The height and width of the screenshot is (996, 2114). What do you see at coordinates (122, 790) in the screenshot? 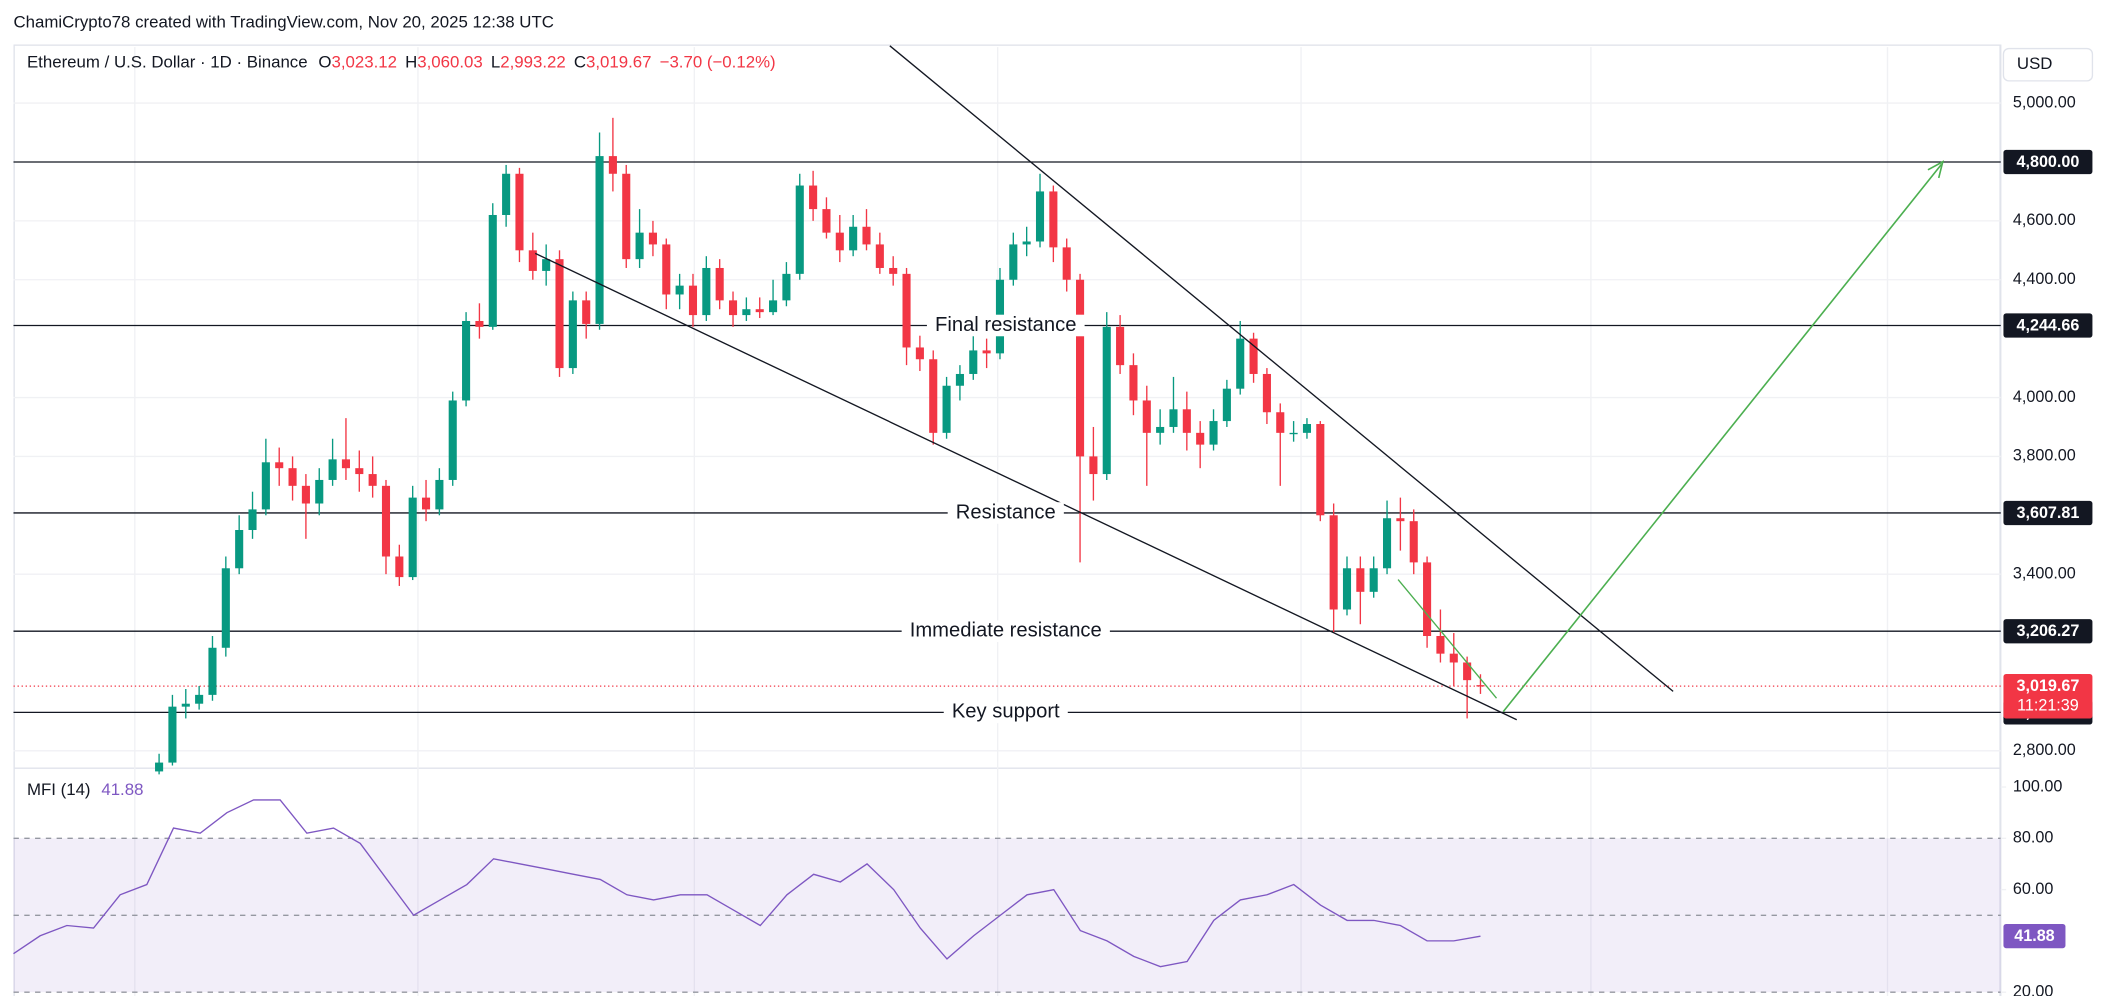
I see `mfi-value: 41.88` at bounding box center [122, 790].